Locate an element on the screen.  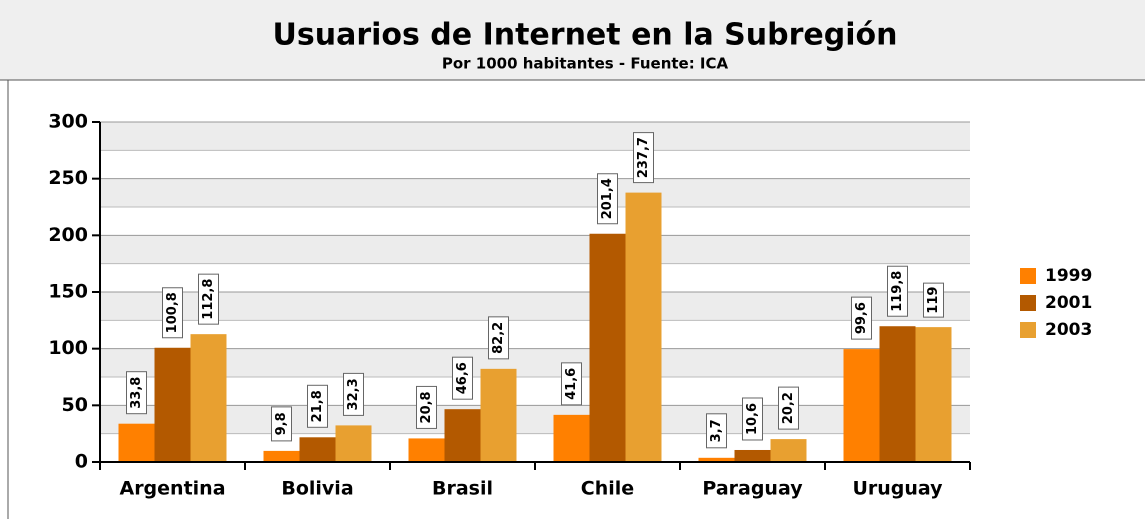
value-label: 119,8 is located at coordinates (897, 291).